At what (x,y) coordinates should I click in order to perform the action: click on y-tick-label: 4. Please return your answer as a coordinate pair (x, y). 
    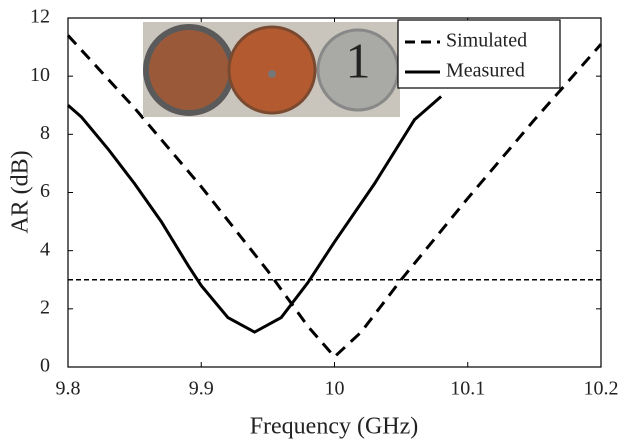
    Looking at the image, I should click on (45, 249).